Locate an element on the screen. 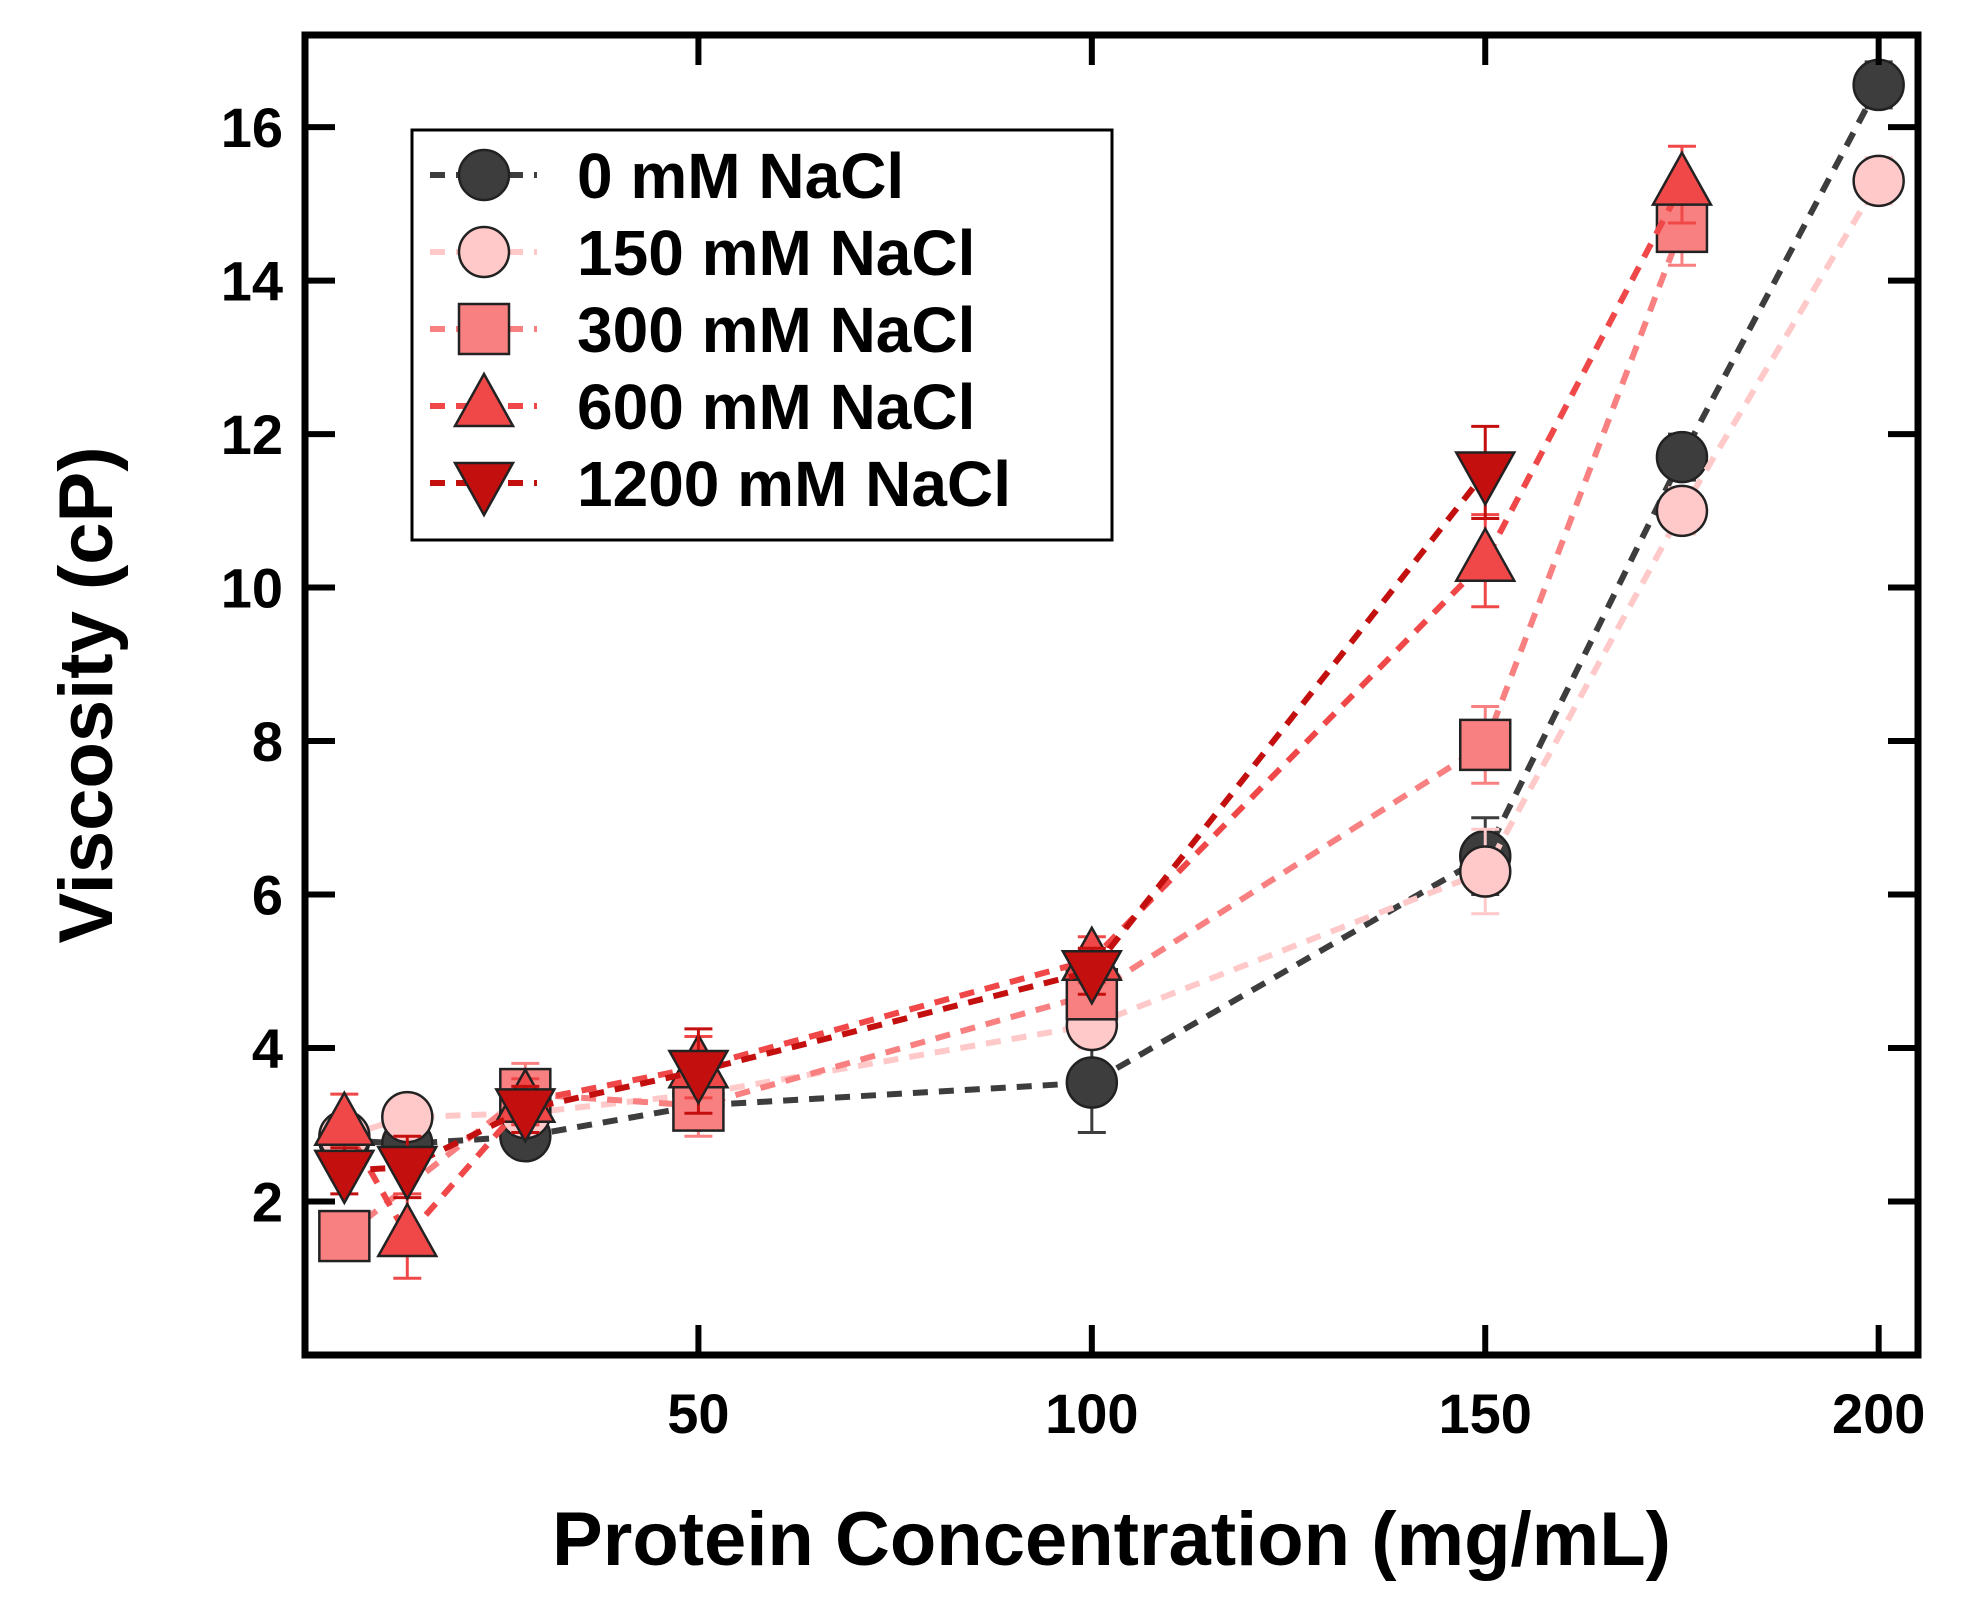  x-axis-title: Protein Concentration (mg/mL) is located at coordinates (1111, 1539).